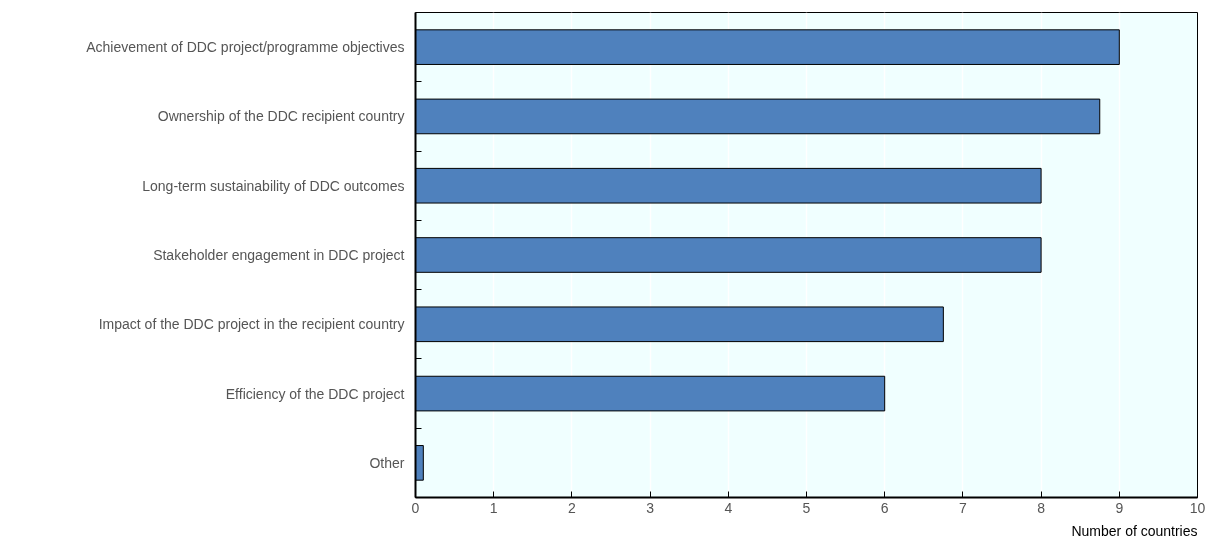  What do you see at coordinates (1041, 507) in the screenshot?
I see `x-tick-label: 8` at bounding box center [1041, 507].